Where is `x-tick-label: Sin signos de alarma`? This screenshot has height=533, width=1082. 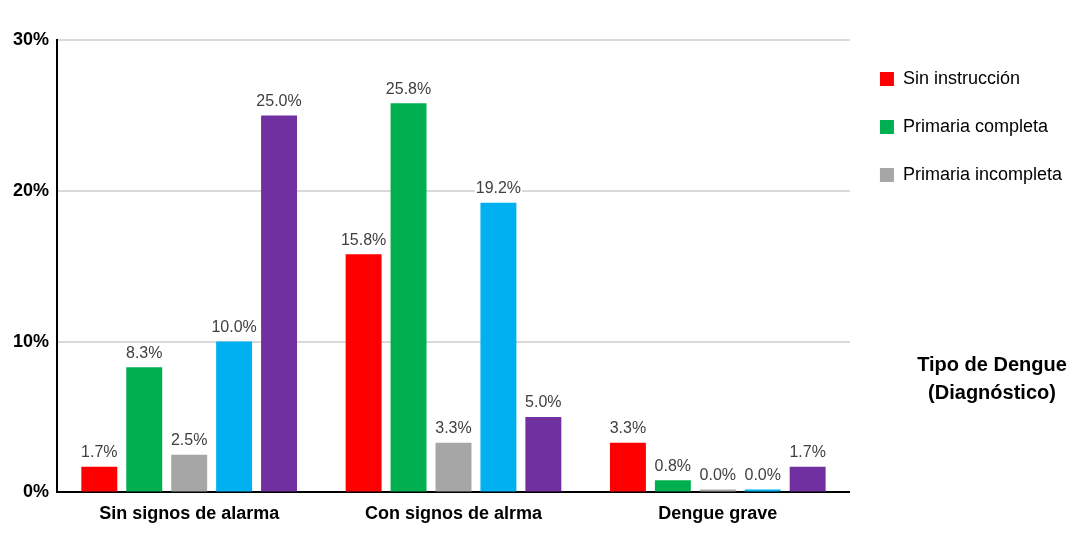
x-tick-label: Sin signos de alarma is located at coordinates (190, 513).